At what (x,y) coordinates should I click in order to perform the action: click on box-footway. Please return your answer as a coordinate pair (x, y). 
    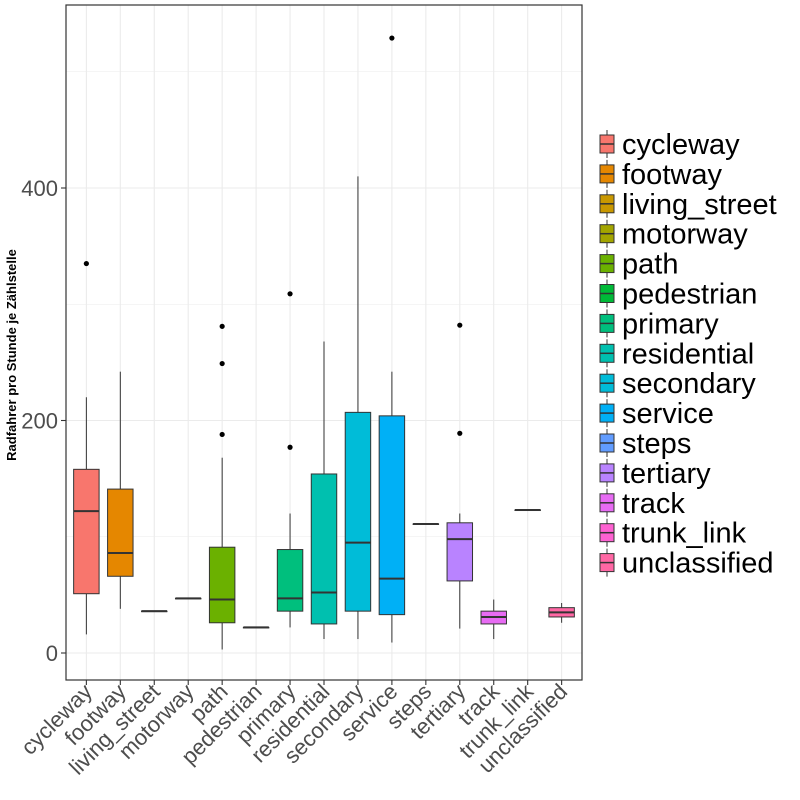
    Looking at the image, I should click on (120, 490).